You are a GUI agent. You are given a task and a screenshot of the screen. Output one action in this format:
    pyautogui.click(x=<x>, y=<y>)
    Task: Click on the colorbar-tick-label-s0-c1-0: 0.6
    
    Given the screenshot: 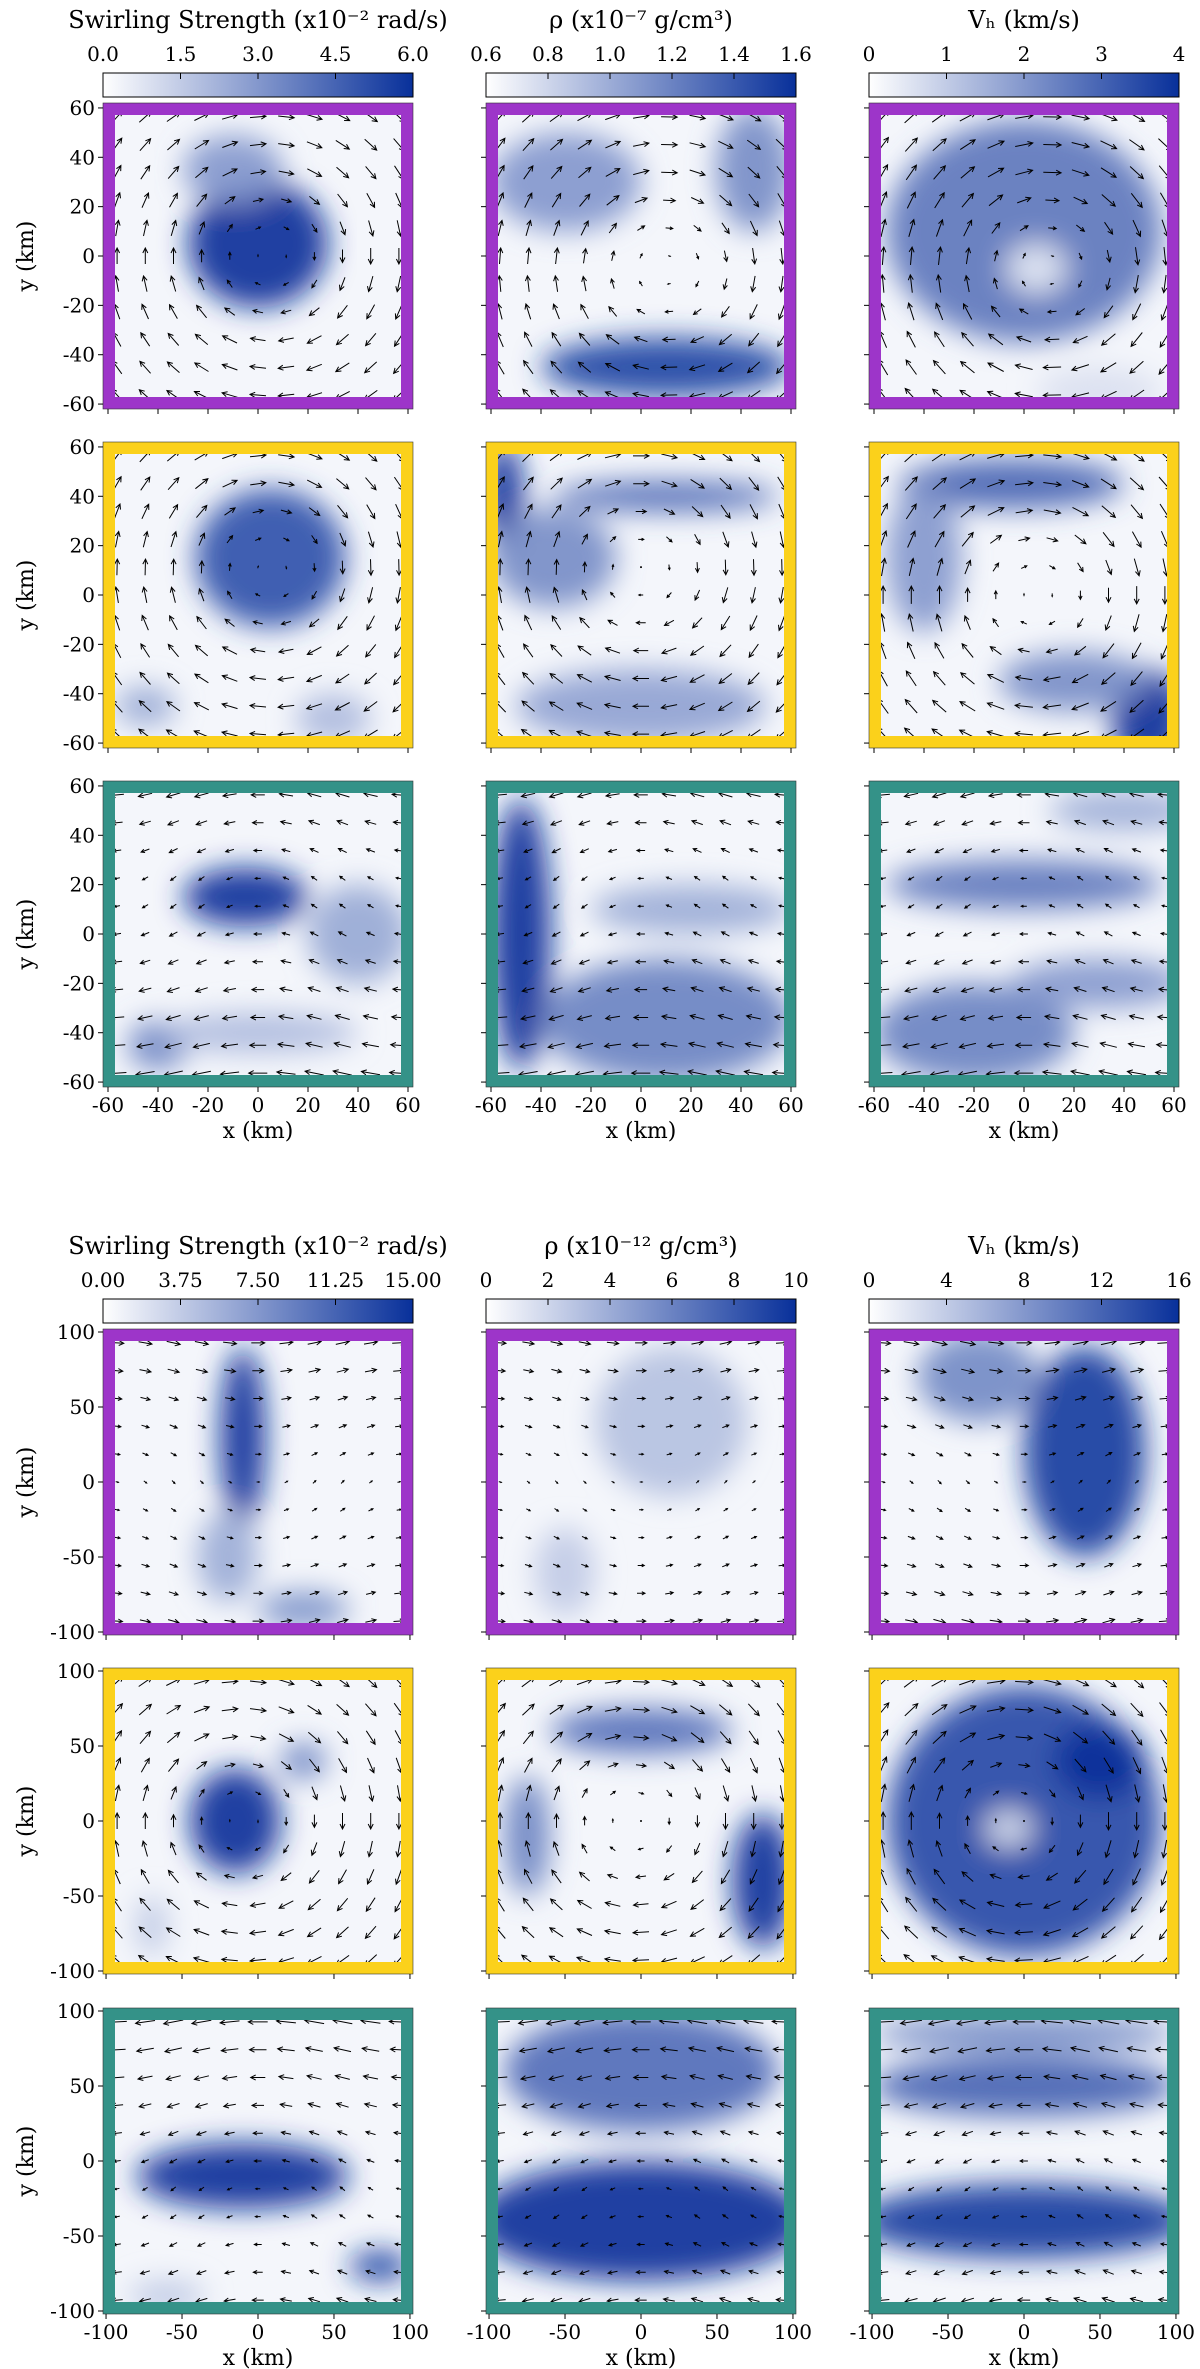 What is the action you would take?
    pyautogui.click(x=486, y=54)
    